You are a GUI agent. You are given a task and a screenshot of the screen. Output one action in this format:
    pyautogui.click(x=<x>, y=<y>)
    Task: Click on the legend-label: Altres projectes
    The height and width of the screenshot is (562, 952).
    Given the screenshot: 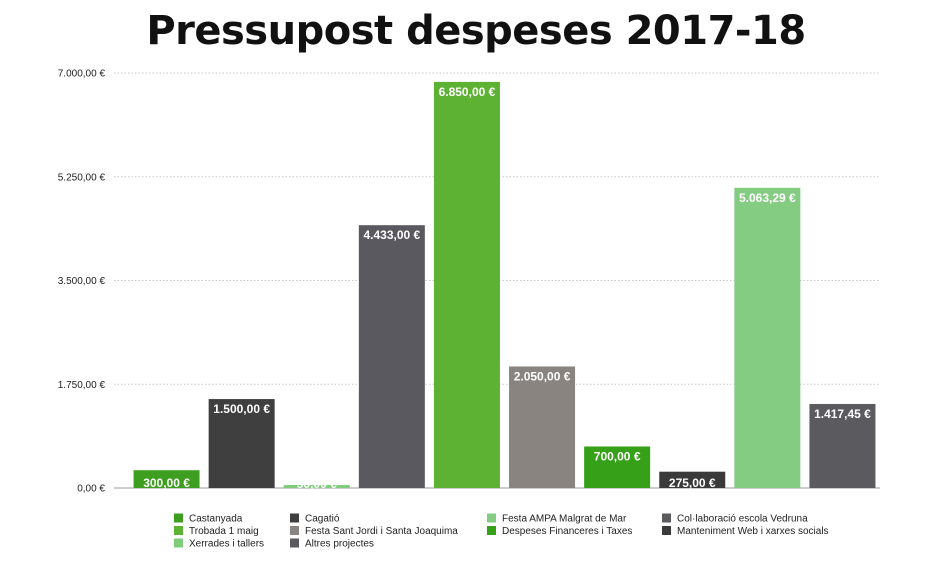 What is the action you would take?
    pyautogui.click(x=339, y=544)
    